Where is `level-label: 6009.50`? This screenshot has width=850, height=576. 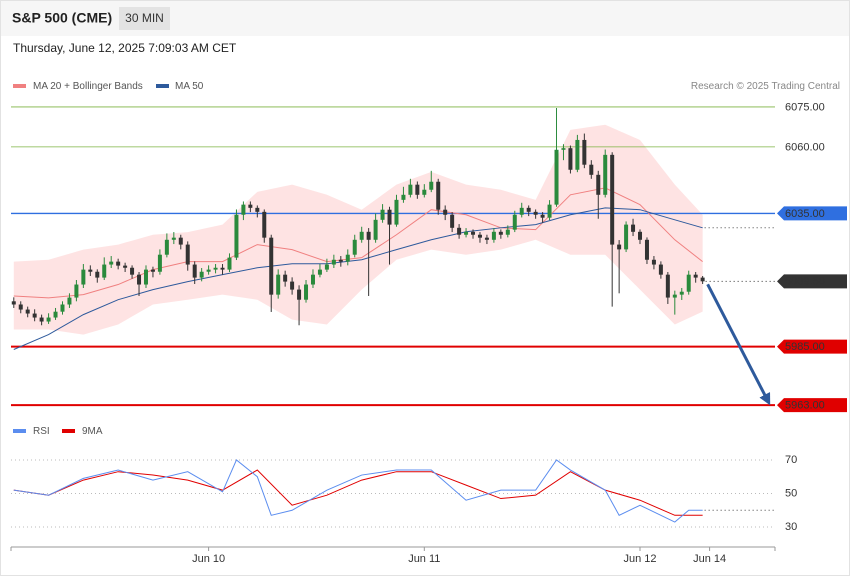 level-label: 6009.50 is located at coordinates (805, 282).